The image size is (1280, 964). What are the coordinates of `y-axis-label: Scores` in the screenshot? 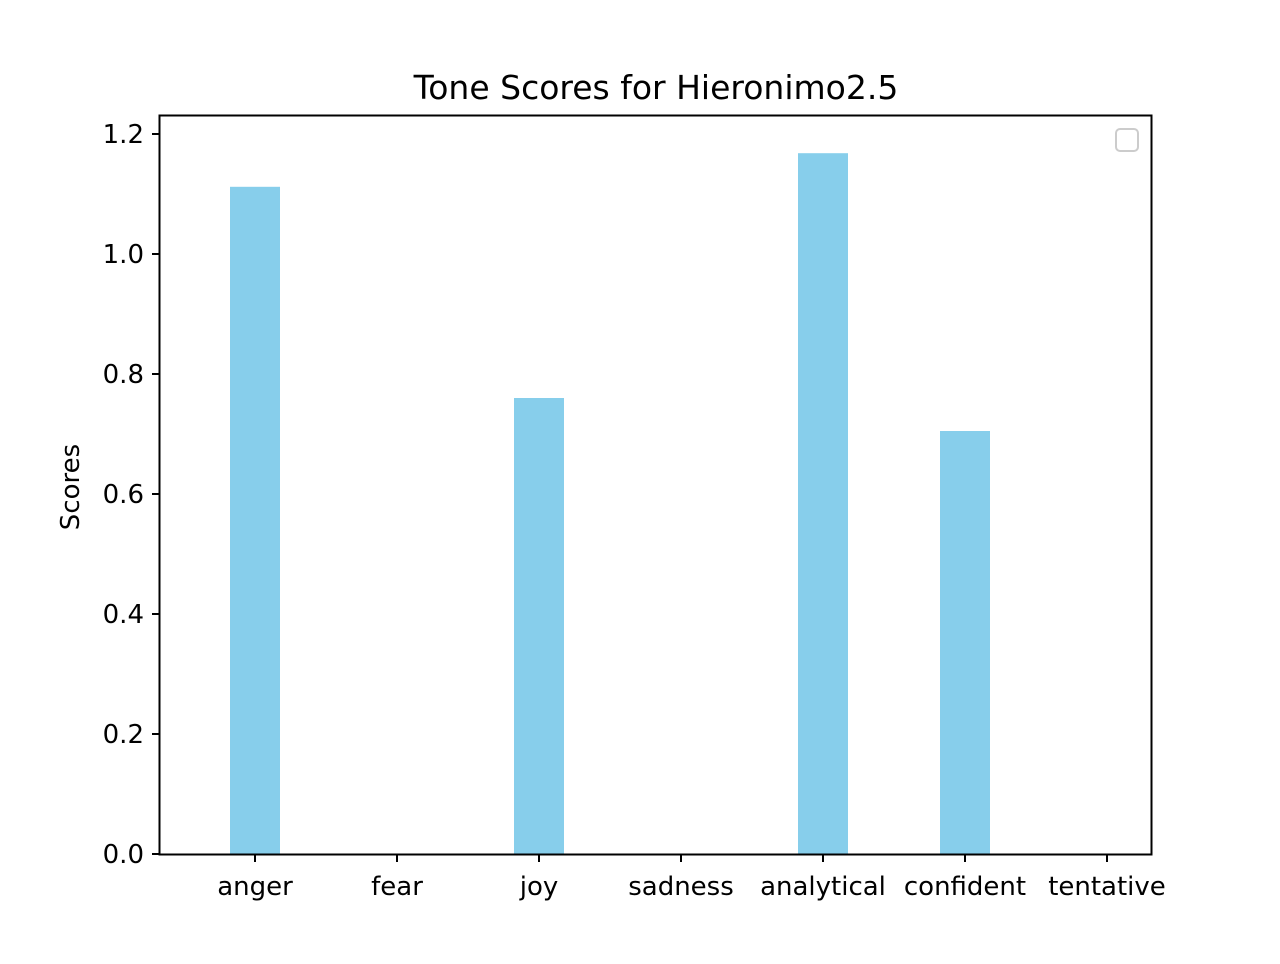 It's located at (71, 487).